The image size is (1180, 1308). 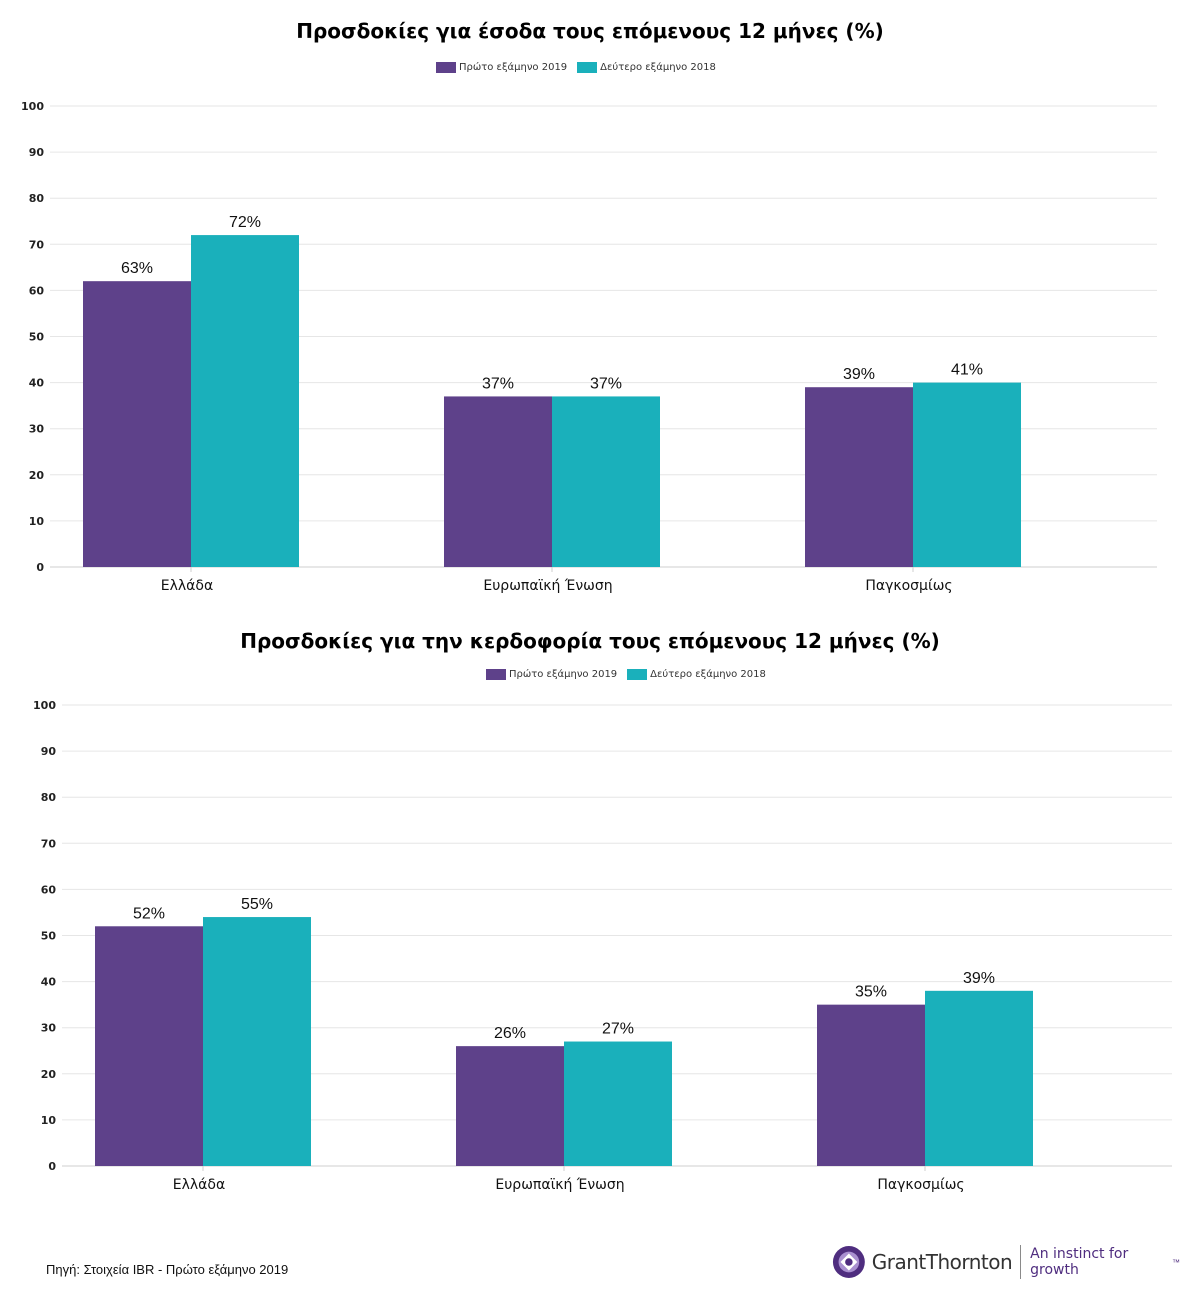 What do you see at coordinates (848, 1262) in the screenshot?
I see `grant-thornton-logo-icon` at bounding box center [848, 1262].